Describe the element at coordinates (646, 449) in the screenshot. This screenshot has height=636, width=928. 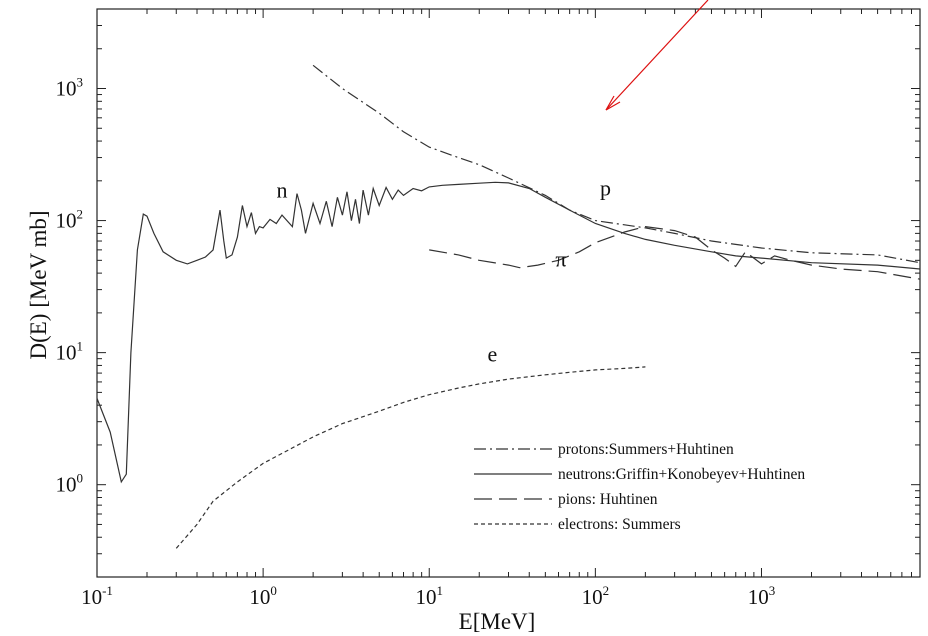
I see `legend-label: protons:Summers+Huhtinen` at that location.